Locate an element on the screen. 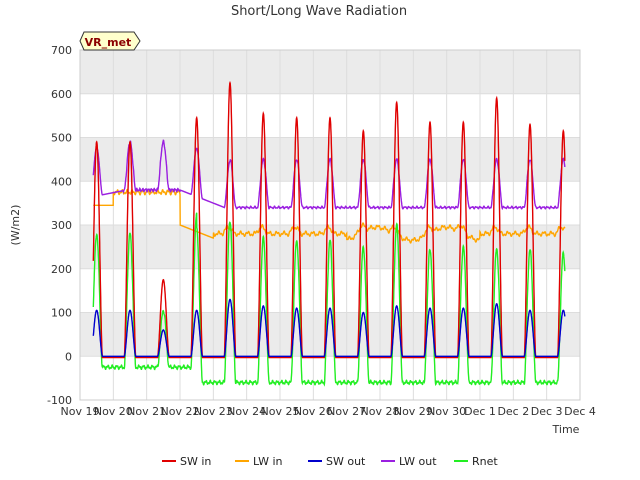 This screenshot has width=640, height=480. x-tick-label: Dec 4 is located at coordinates (580, 411).